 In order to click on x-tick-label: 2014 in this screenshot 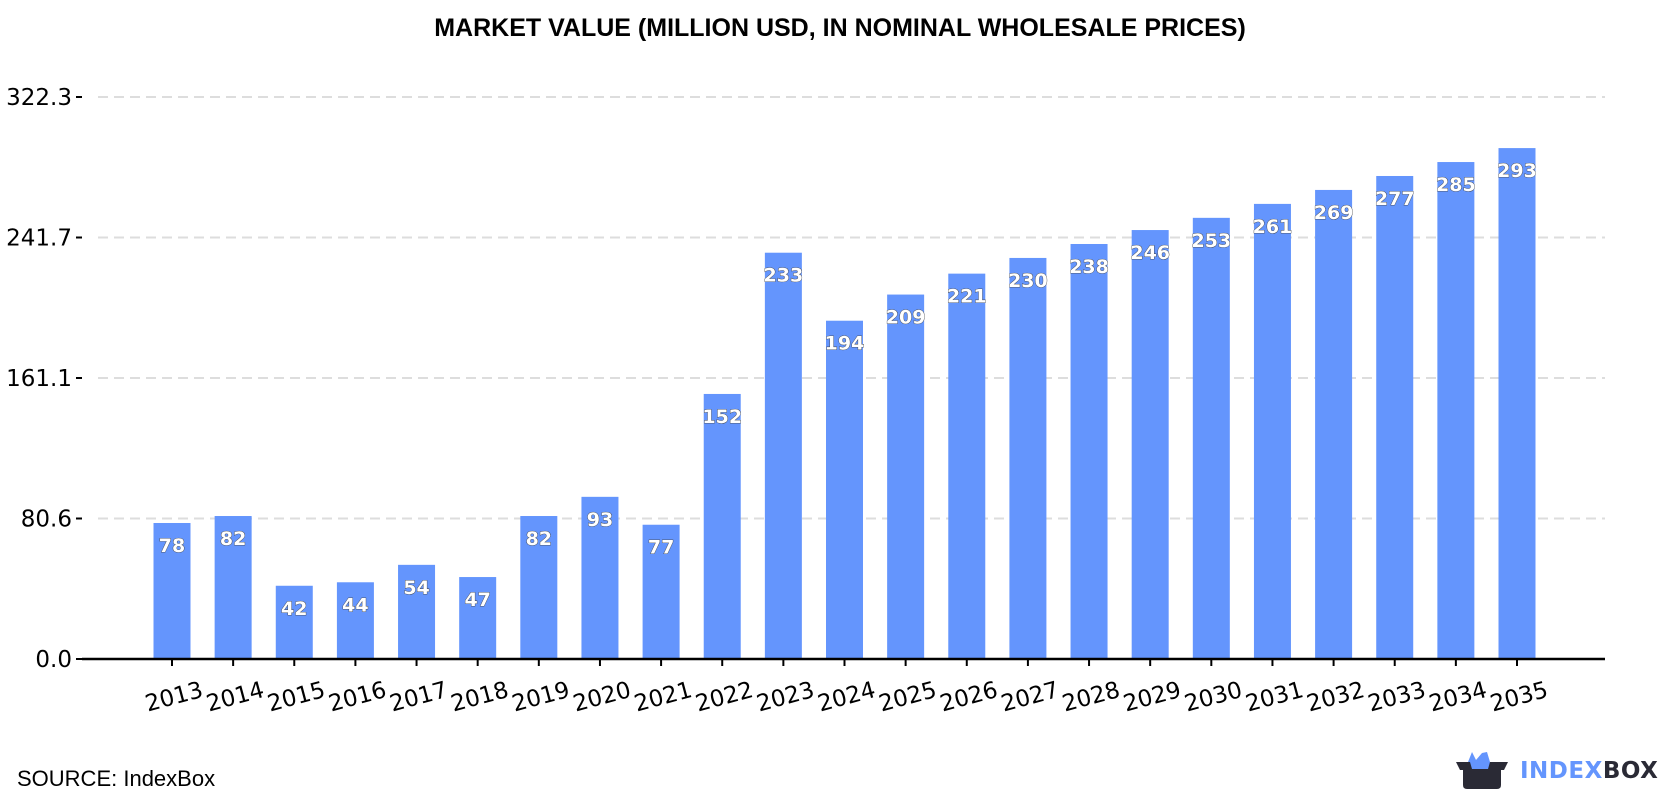, I will do `click(235, 697)`.